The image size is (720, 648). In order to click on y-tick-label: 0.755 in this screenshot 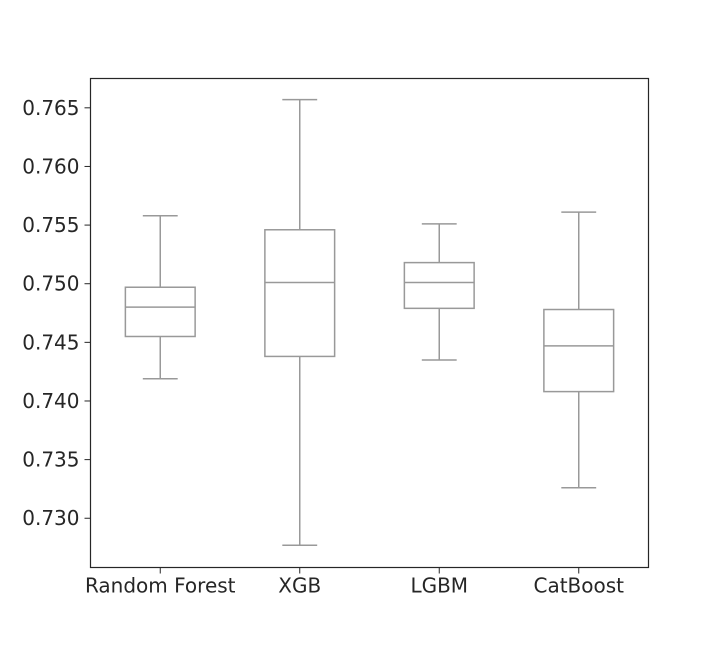, I will do `click(50, 225)`.